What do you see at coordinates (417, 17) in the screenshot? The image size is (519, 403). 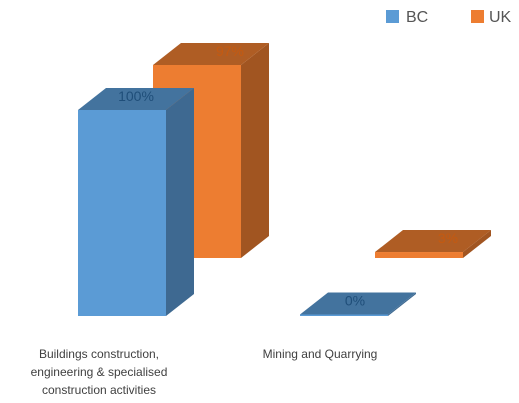 I see `legend-label: BC` at bounding box center [417, 17].